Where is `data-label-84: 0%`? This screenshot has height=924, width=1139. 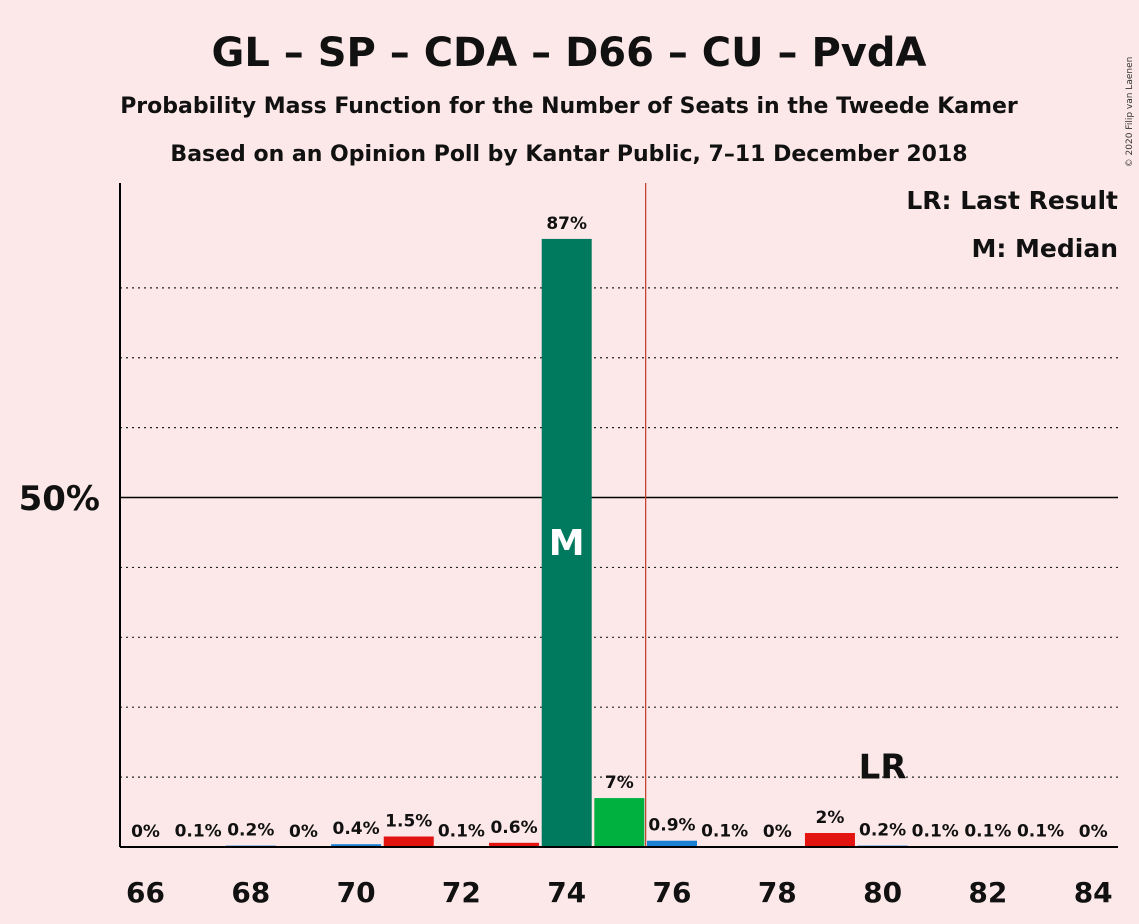
data-label-84: 0% is located at coordinates (1093, 832).